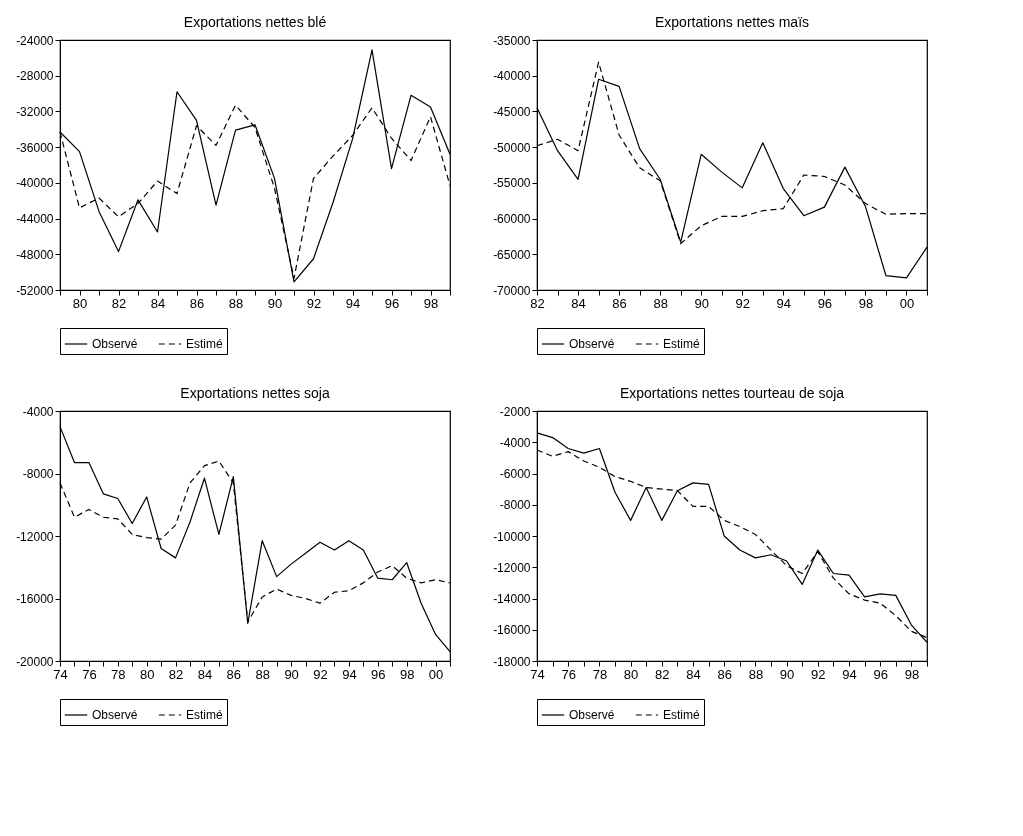 Image resolution: width=1023 pixels, height=836 pixels. Describe the element at coordinates (512, 661) in the screenshot. I see `y-tick-label: -18000` at that location.